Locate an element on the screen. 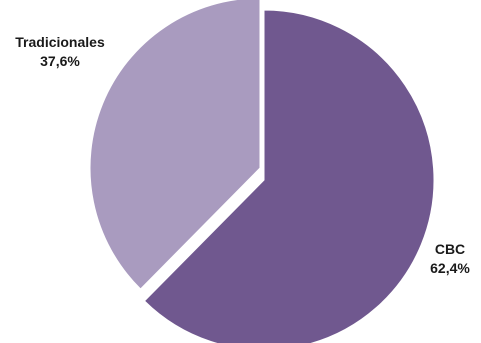 This screenshot has height=343, width=481. slice-percent-tradicionales: 37,6% is located at coordinates (60, 61).